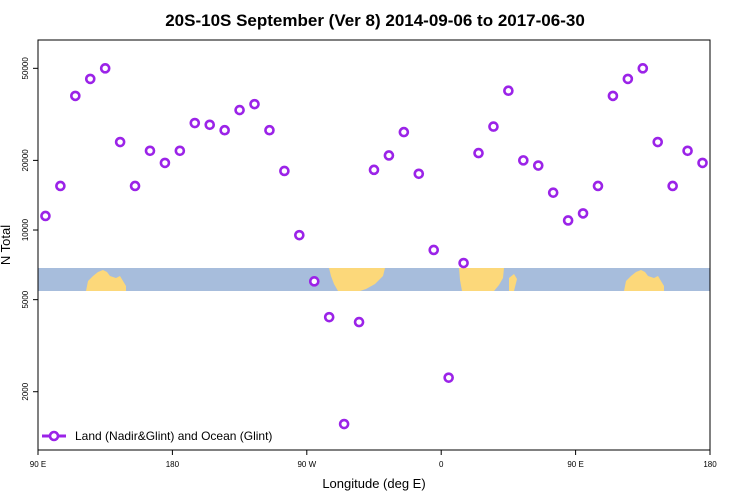  Describe the element at coordinates (513, 282) in the screenshot. I see `land-madagascar` at that location.